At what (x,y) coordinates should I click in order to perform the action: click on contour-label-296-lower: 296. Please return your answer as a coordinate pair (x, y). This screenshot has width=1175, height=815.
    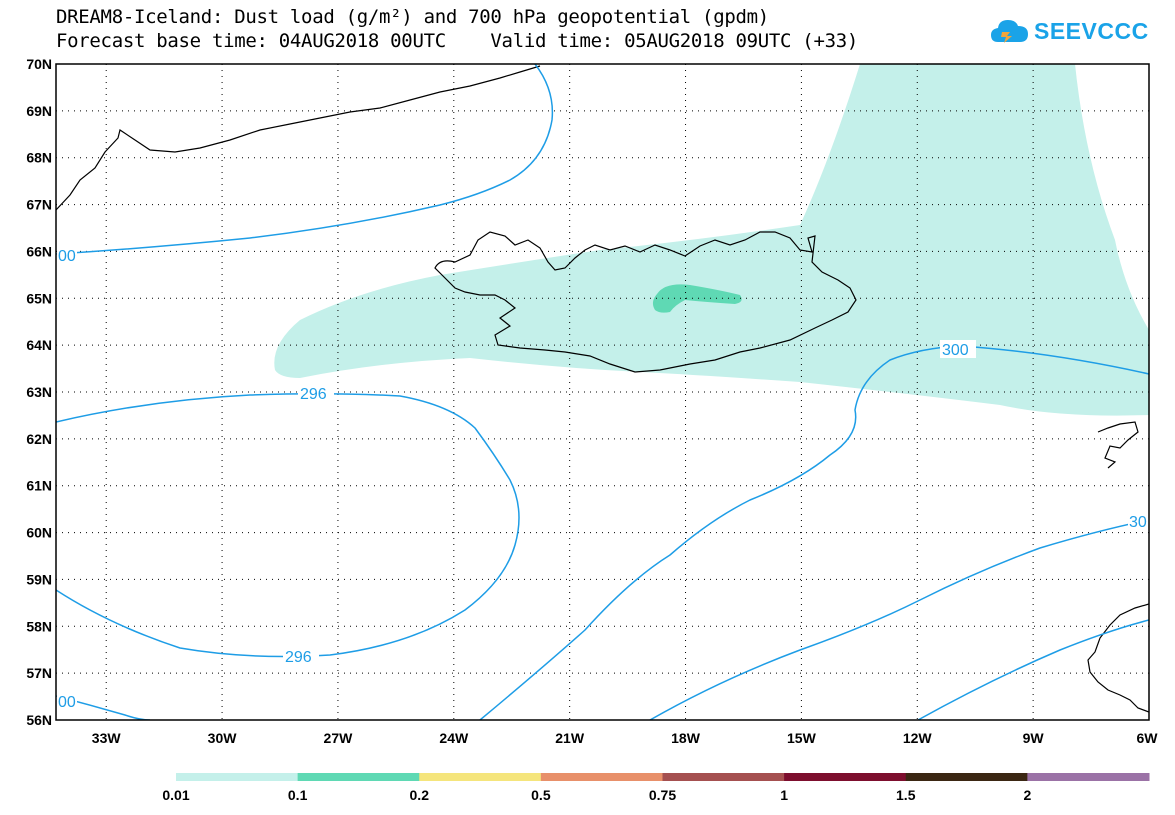
    Looking at the image, I should click on (298, 657).